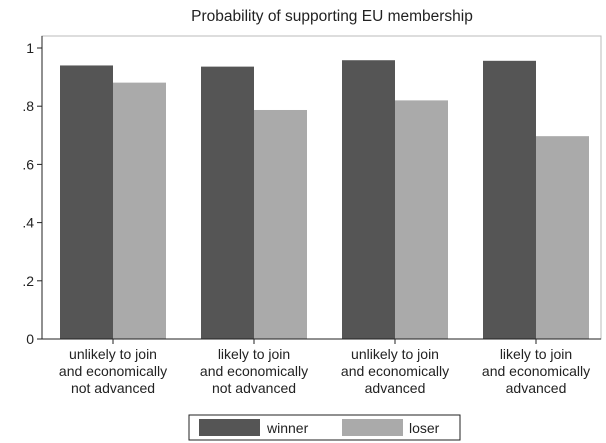 This screenshot has width=606, height=443. Describe the element at coordinates (424, 428) in the screenshot. I see `legend-label-loser: loser` at that location.